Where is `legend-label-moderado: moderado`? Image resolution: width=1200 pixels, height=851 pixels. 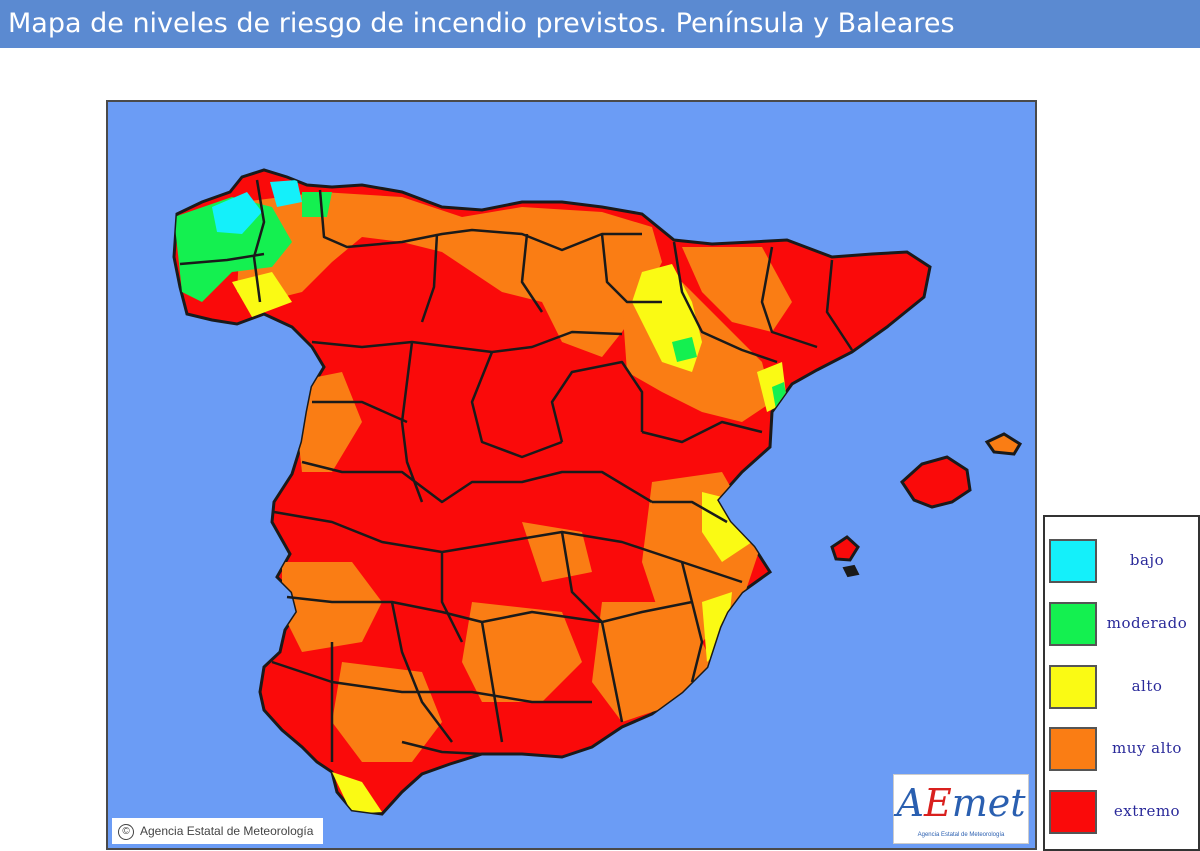
legend-label-moderado: moderado is located at coordinates (1147, 623).